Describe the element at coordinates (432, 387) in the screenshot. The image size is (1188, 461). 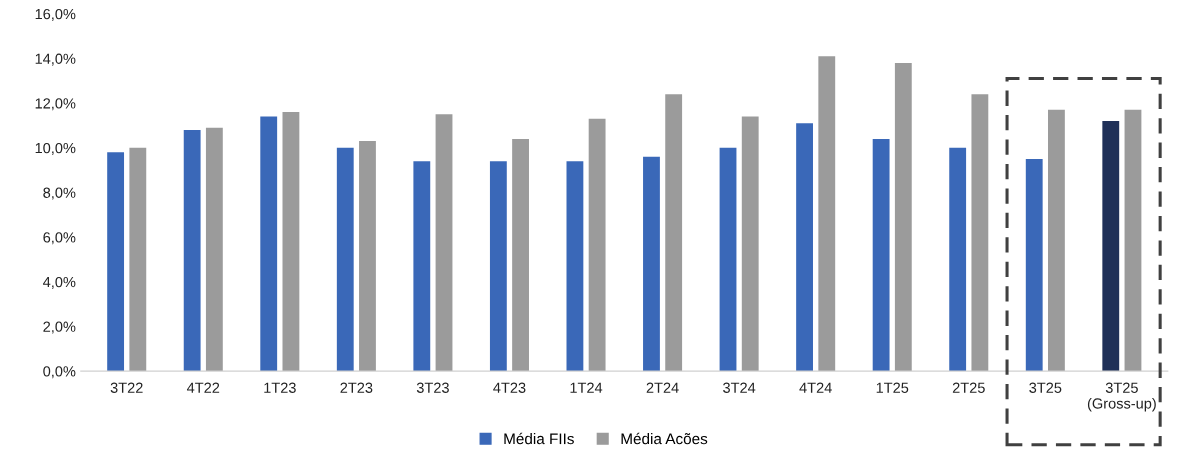
I see `x-tick-label: 3T23` at that location.